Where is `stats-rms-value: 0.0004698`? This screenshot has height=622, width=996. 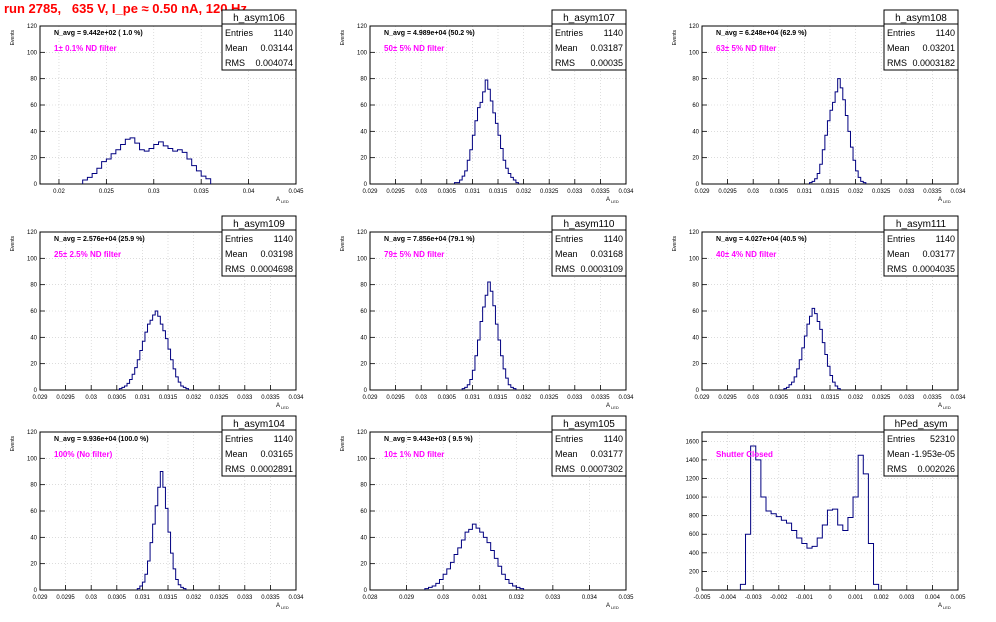 stats-rms-value: 0.0004698 is located at coordinates (271, 269).